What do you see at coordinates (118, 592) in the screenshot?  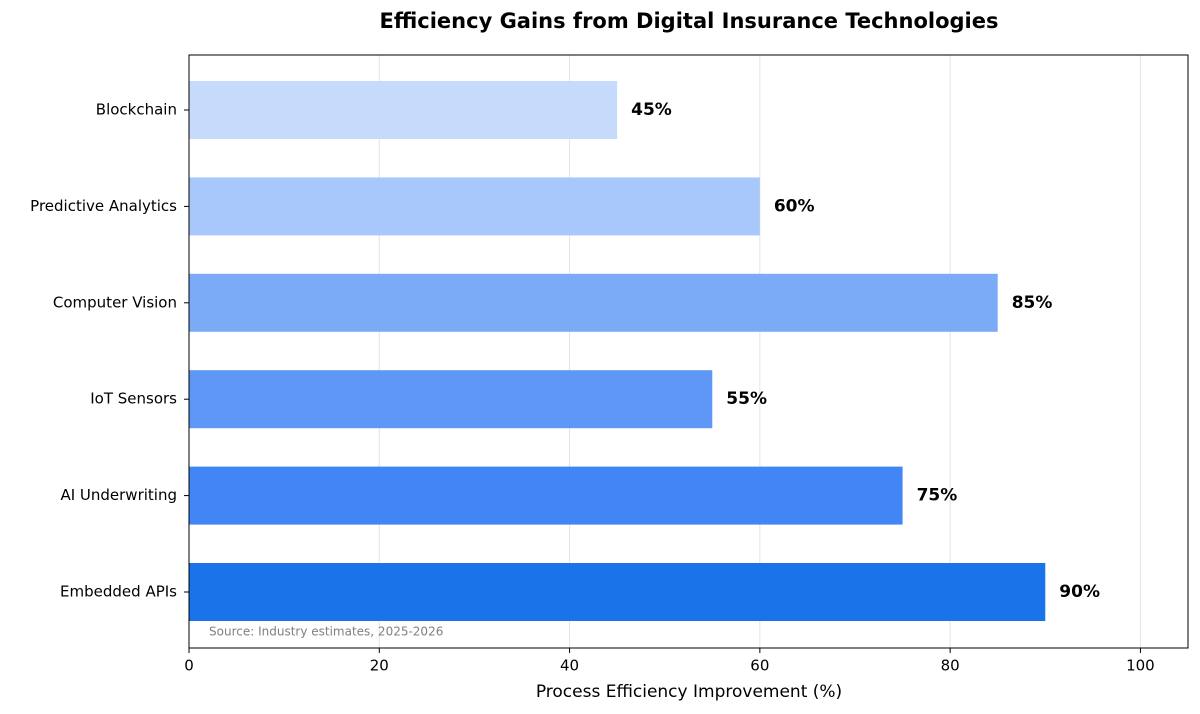 I see `y-tick-label: Embedded APIs` at bounding box center [118, 592].